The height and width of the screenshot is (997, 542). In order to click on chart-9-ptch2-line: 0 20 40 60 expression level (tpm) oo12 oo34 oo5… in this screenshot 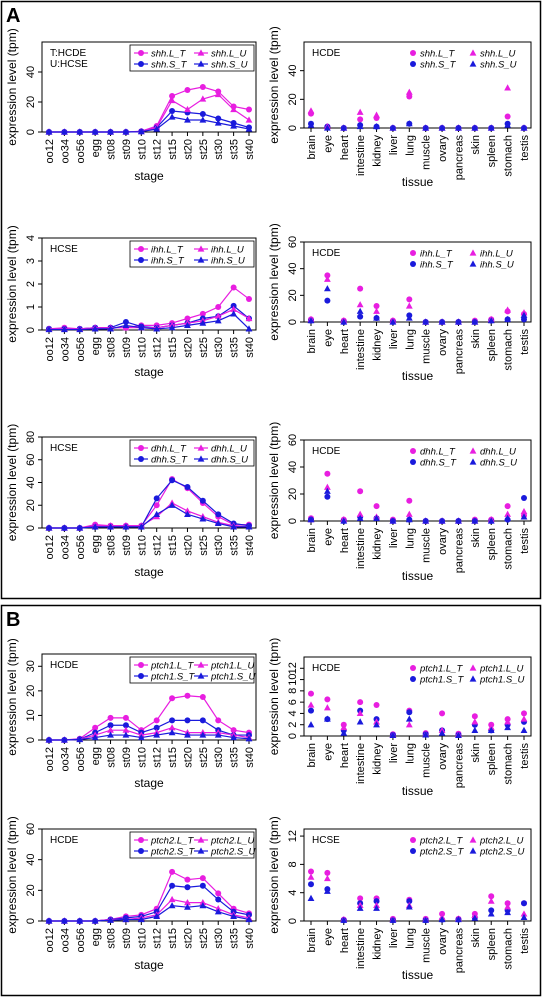, I will do `click(131, 894)`.